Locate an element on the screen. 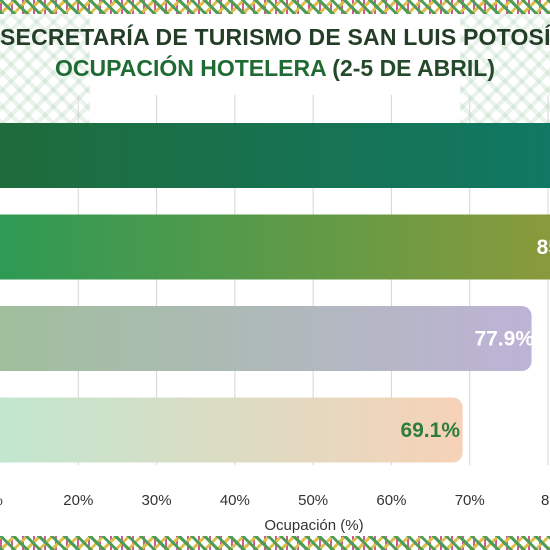 This screenshot has width=550, height=550. decorative-border-bottom is located at coordinates (275, 543).